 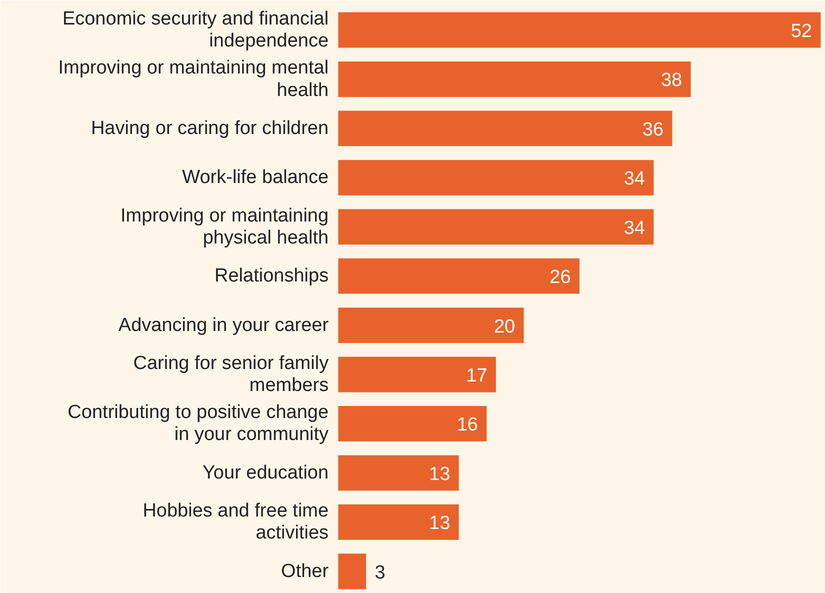 What do you see at coordinates (224, 226) in the screenshot?
I see `y-tick-label: Improving or maintaining physical health` at bounding box center [224, 226].